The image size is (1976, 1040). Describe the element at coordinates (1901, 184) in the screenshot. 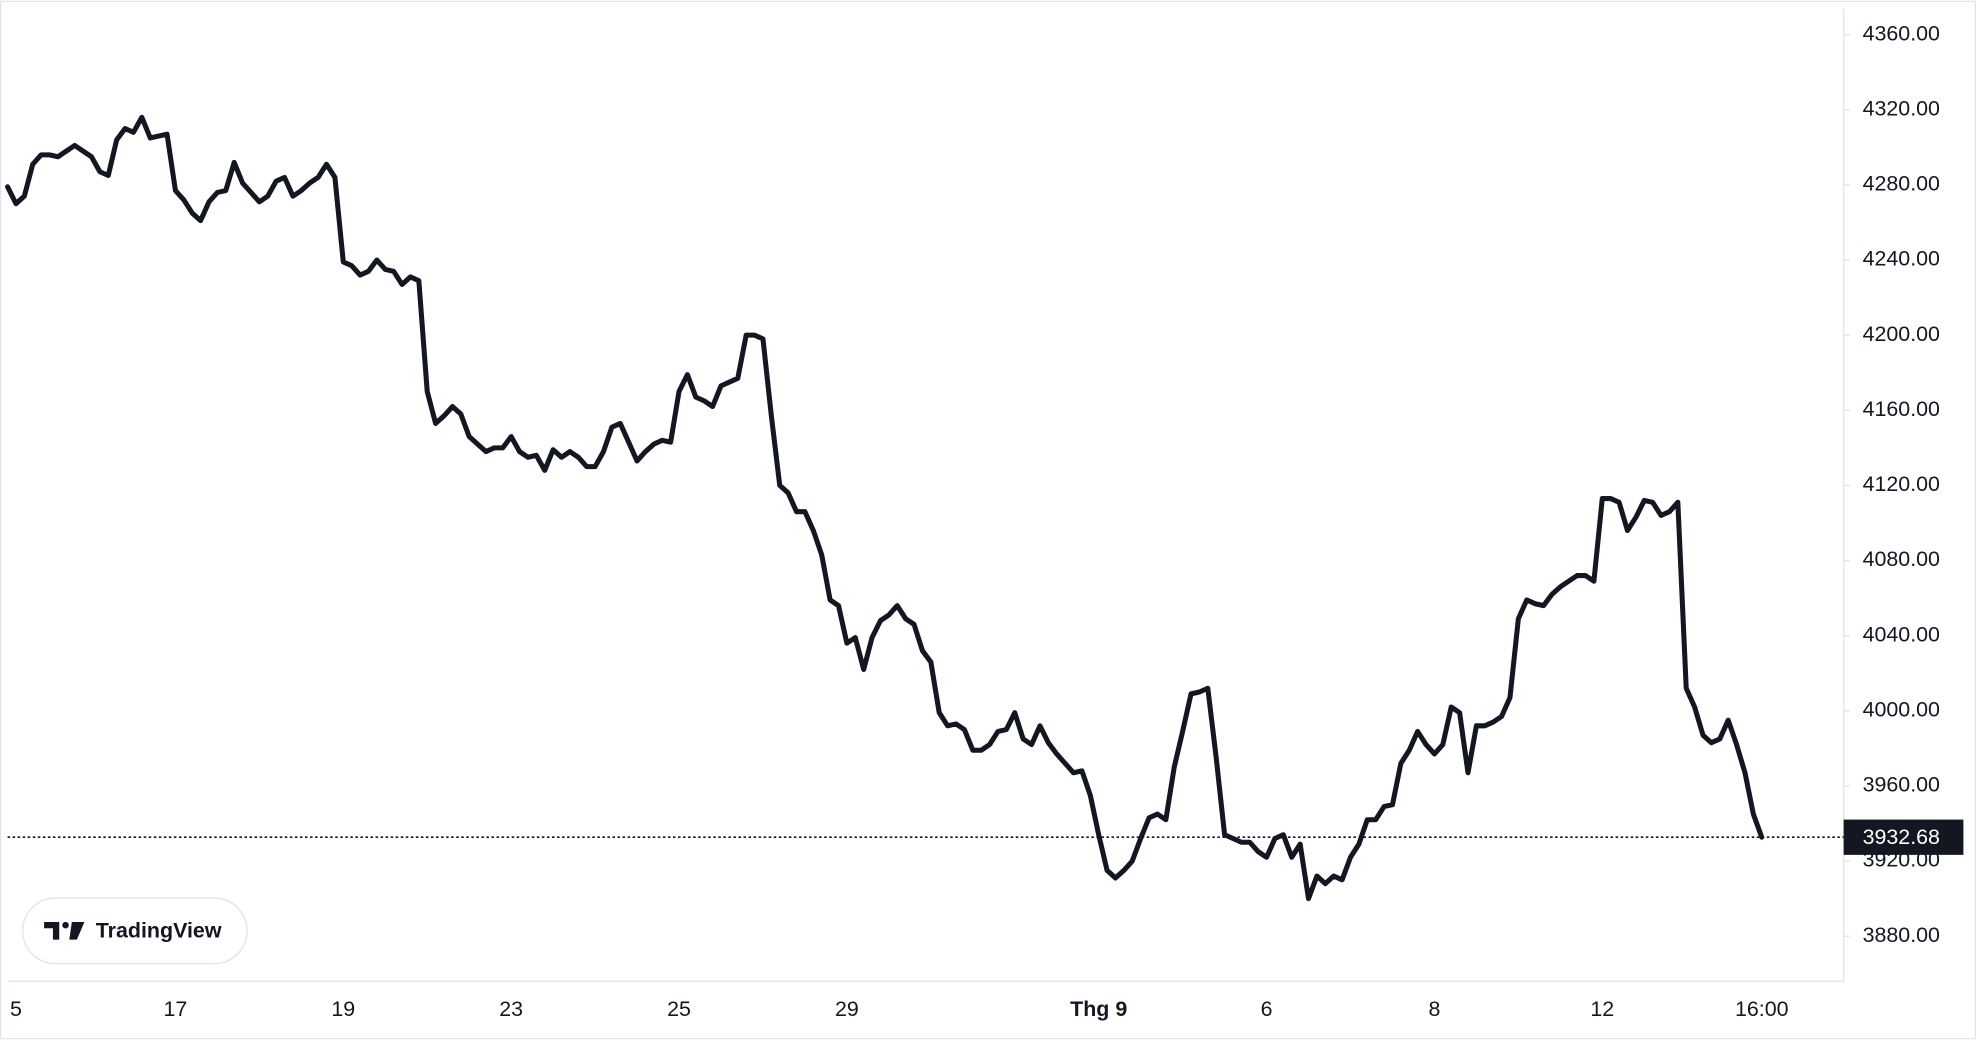

I see `y-tick-label: 4280.00` at that location.